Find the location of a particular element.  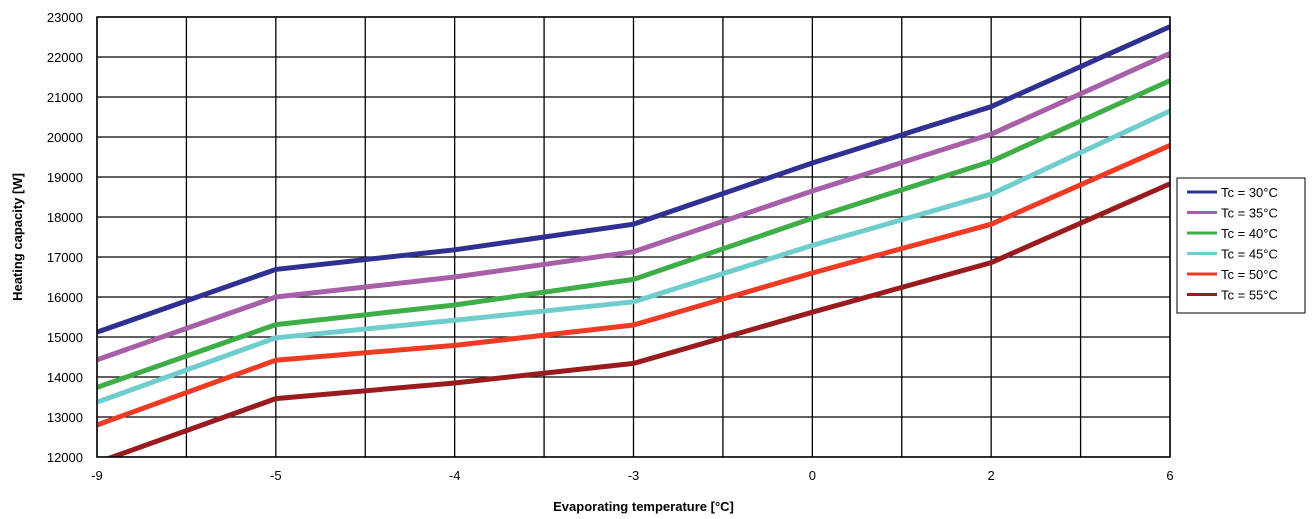

x-tick-label: -3 is located at coordinates (634, 475).